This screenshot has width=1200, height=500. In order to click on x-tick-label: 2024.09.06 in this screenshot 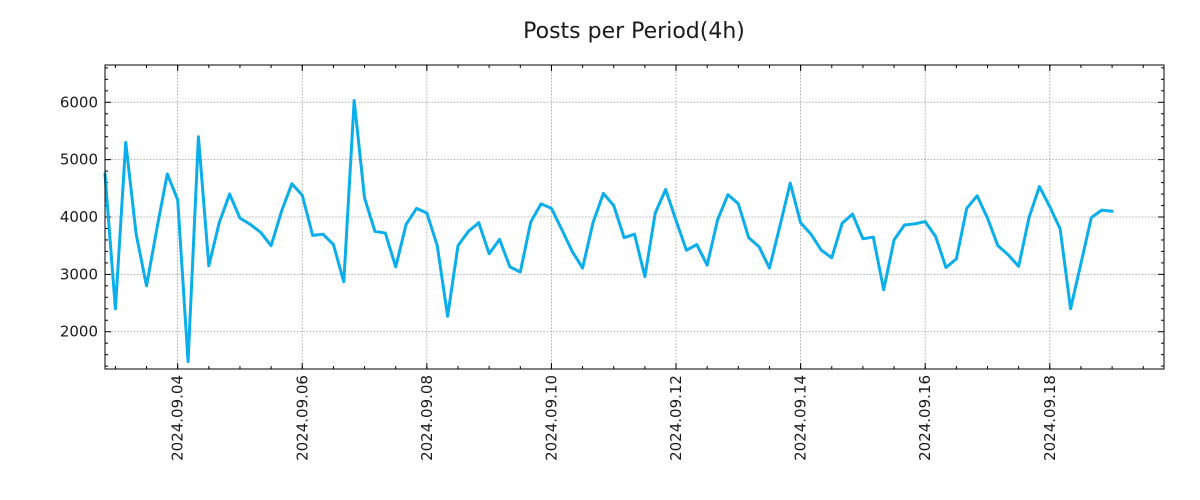, I will do `click(302, 418)`.